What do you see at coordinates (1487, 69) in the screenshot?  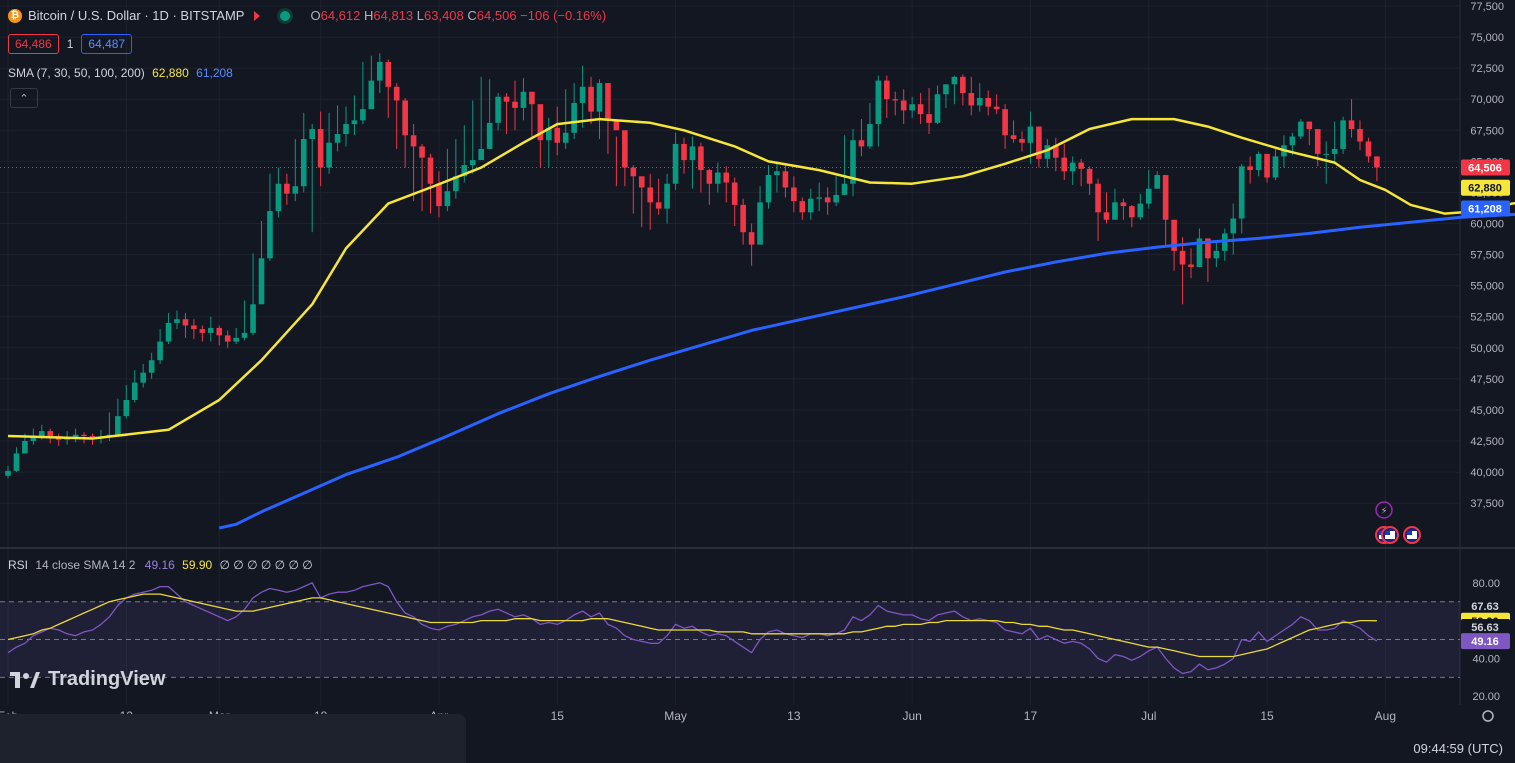 I see `price-tick-label: 72,500` at bounding box center [1487, 69].